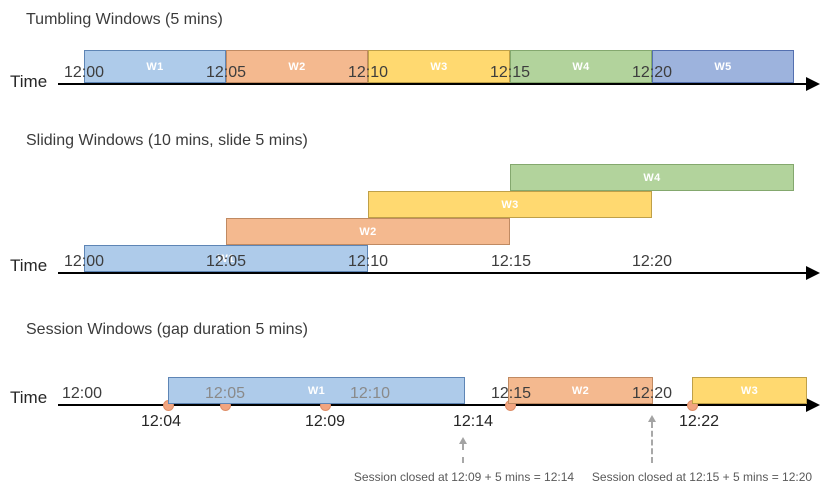  Describe the element at coordinates (464, 477) in the screenshot. I see `session-close-note: Session closed at 12:09 + 5 mins = 12:14` at that location.